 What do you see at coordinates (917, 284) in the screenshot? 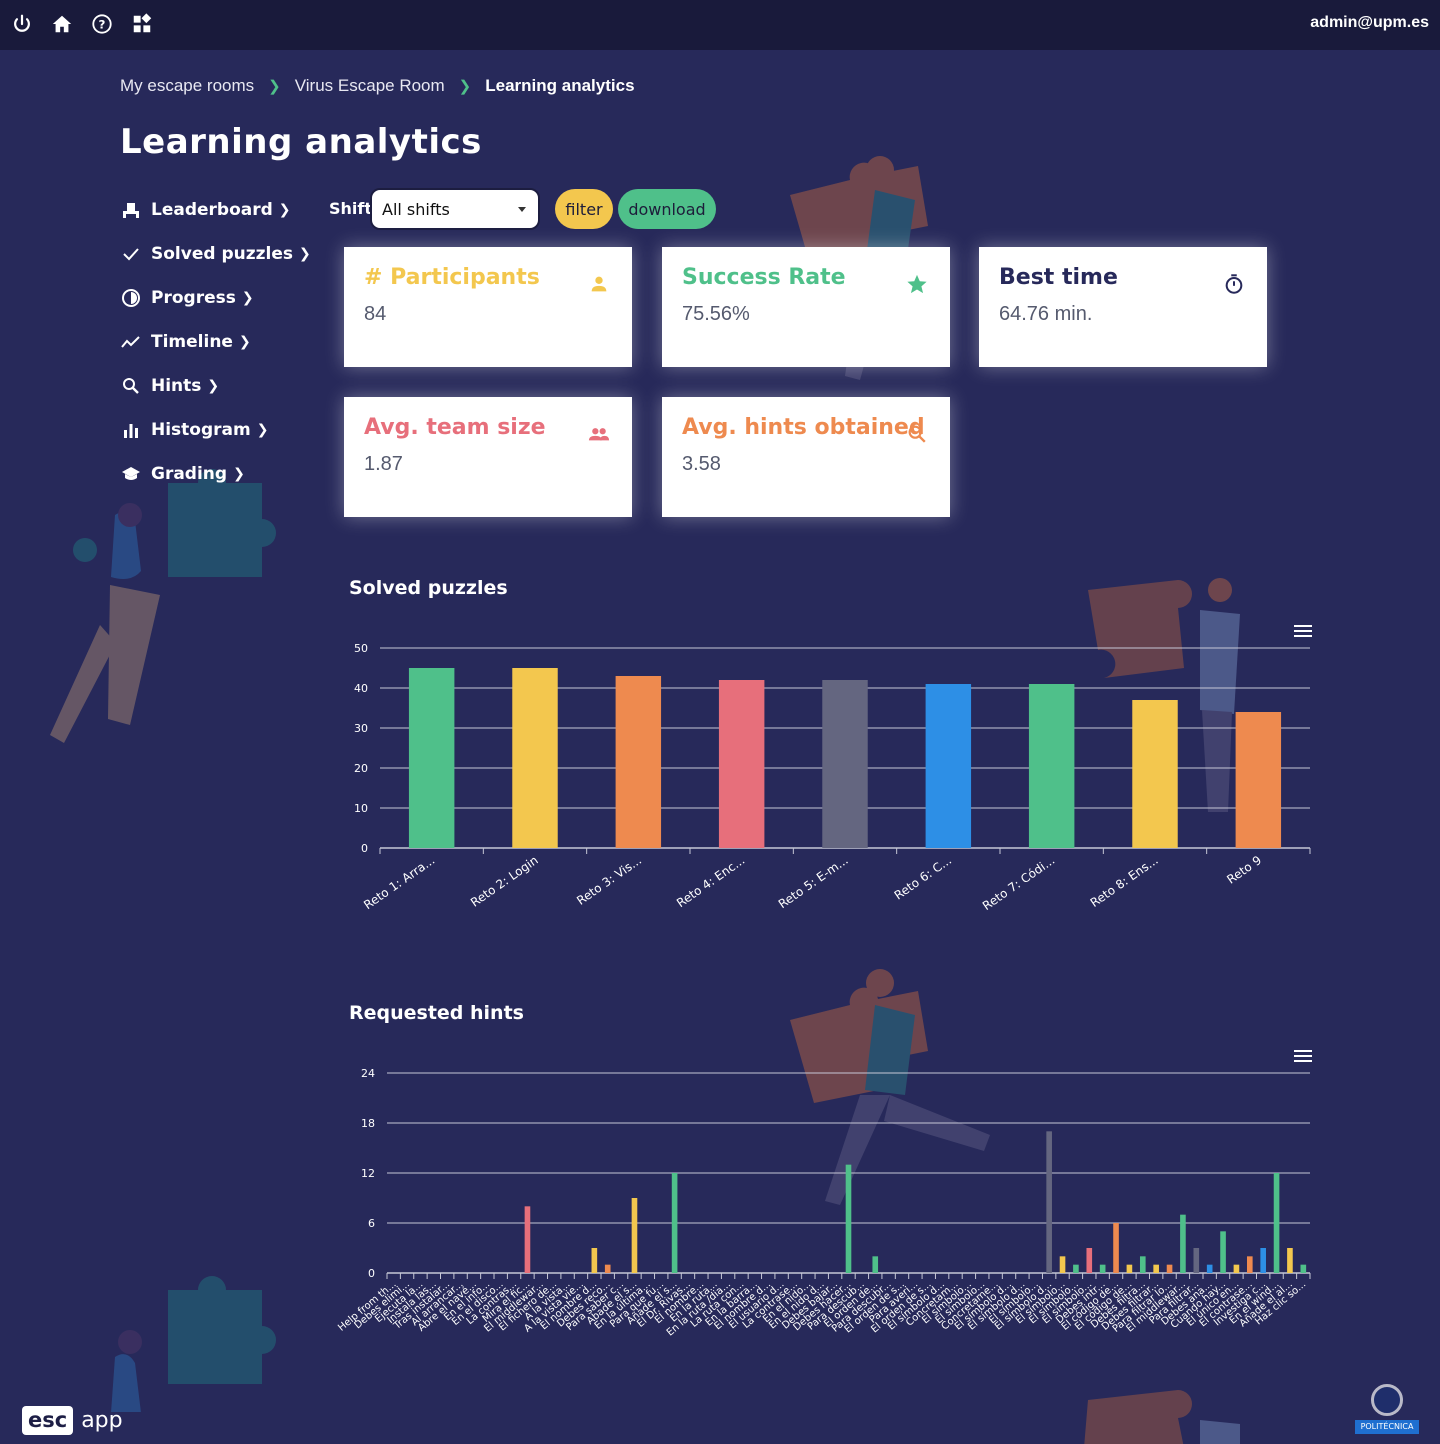
I see `star-icon` at bounding box center [917, 284].